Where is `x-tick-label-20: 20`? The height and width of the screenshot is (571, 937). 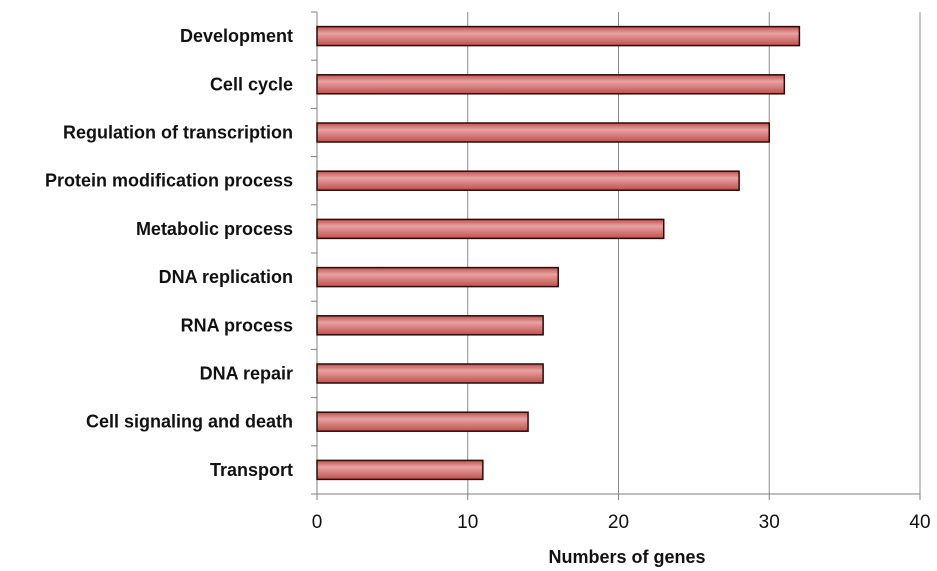 x-tick-label-20: 20 is located at coordinates (618, 522).